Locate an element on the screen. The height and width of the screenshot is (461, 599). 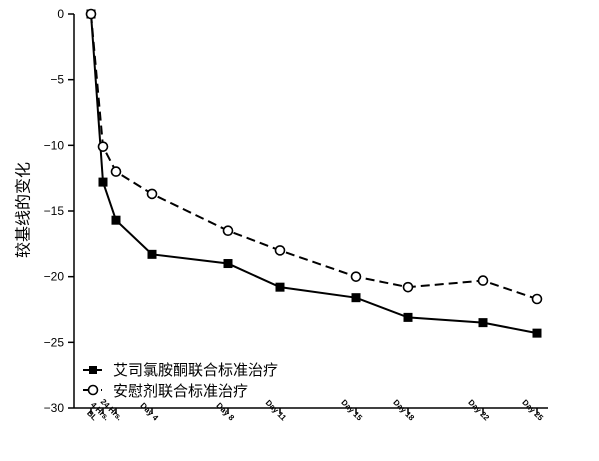
y-tick-label: 0 is located at coordinates (60, 14).